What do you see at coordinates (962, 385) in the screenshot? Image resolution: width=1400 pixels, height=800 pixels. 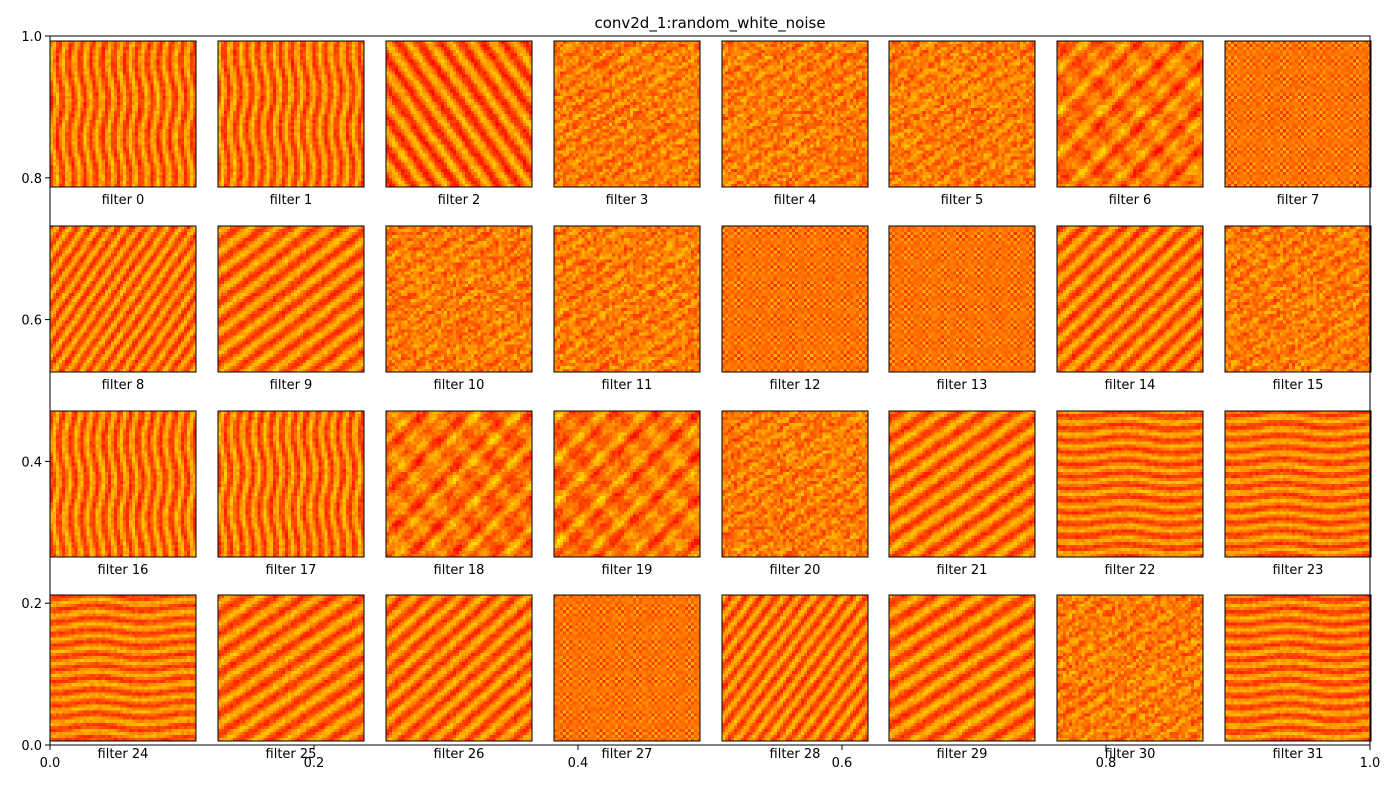 I see `filter-label-13: filter 13` at bounding box center [962, 385].